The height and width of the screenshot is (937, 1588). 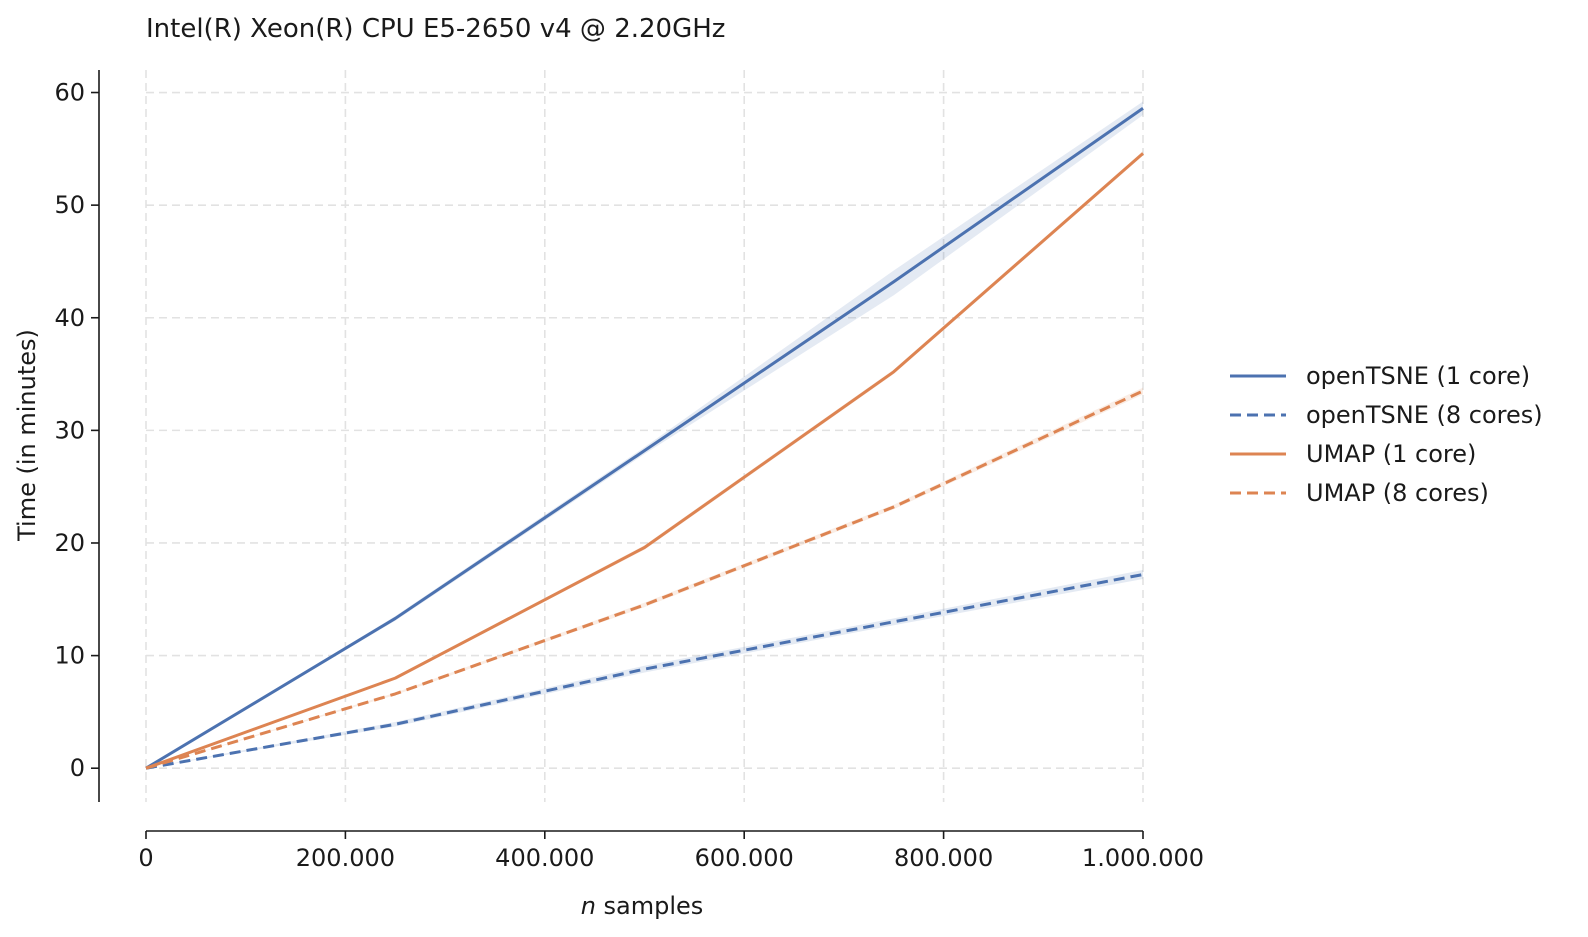 I want to click on x-tick-label: 800.000, so click(x=943, y=858).